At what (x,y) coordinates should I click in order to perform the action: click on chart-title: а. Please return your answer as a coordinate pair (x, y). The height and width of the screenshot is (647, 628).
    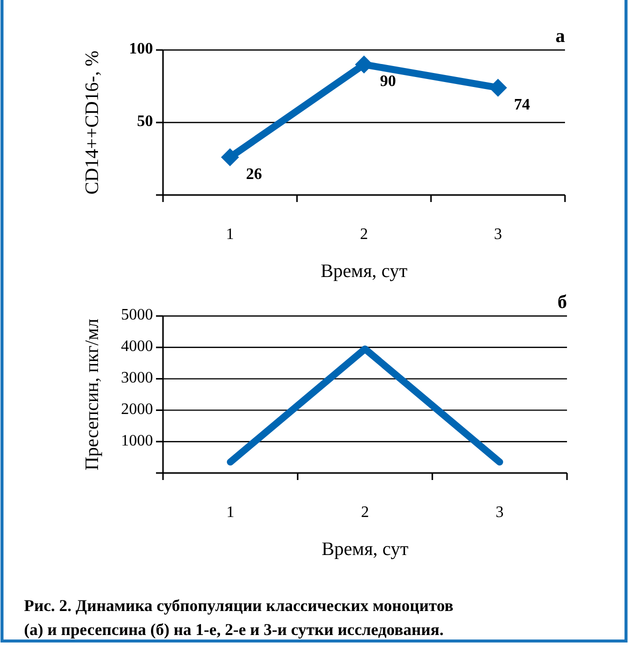
    Looking at the image, I should click on (561, 36).